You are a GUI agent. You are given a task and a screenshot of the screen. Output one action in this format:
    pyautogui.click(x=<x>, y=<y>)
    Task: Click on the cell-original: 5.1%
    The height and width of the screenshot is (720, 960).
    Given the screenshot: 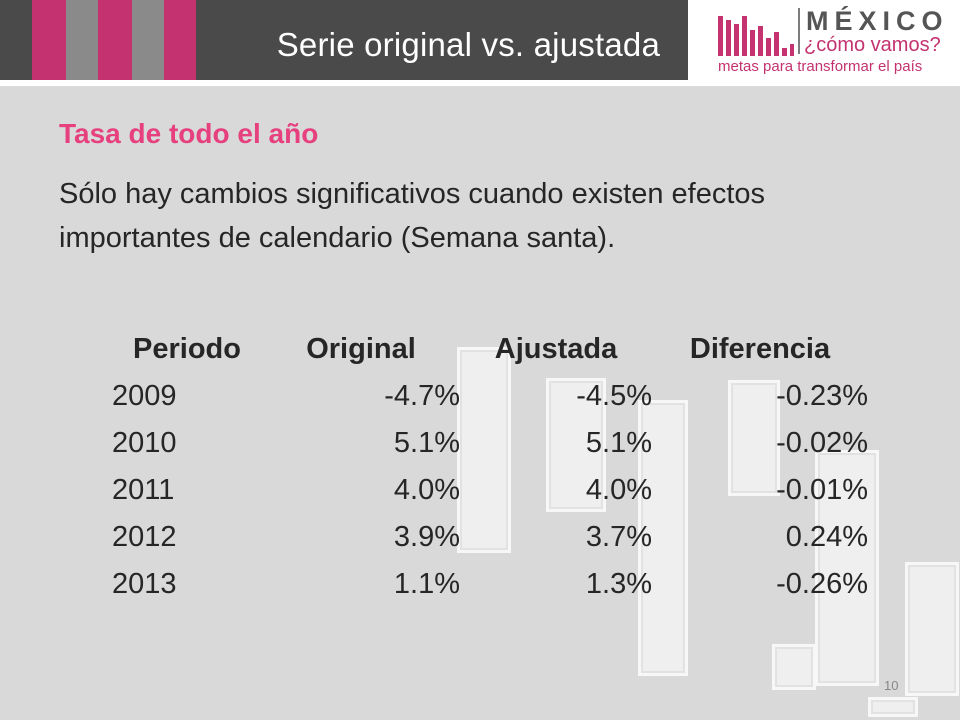 What is the action you would take?
    pyautogui.click(x=426, y=443)
    